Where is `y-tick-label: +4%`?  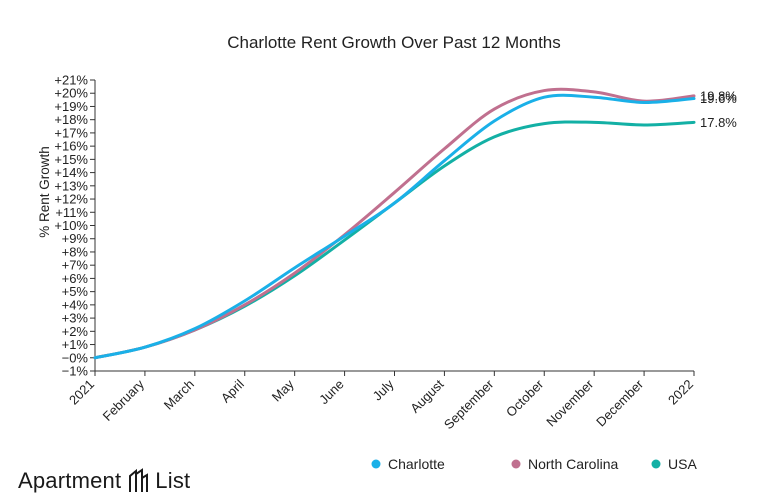
y-tick-label: +4% is located at coordinates (75, 304).